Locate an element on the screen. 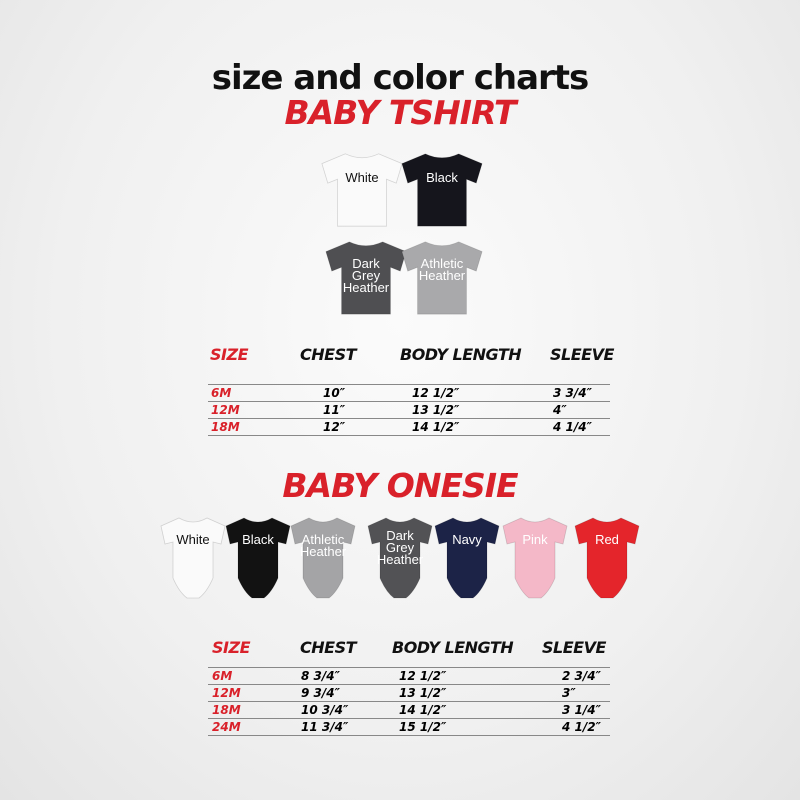  sleeve-cell: 4″ is located at coordinates (560, 410).